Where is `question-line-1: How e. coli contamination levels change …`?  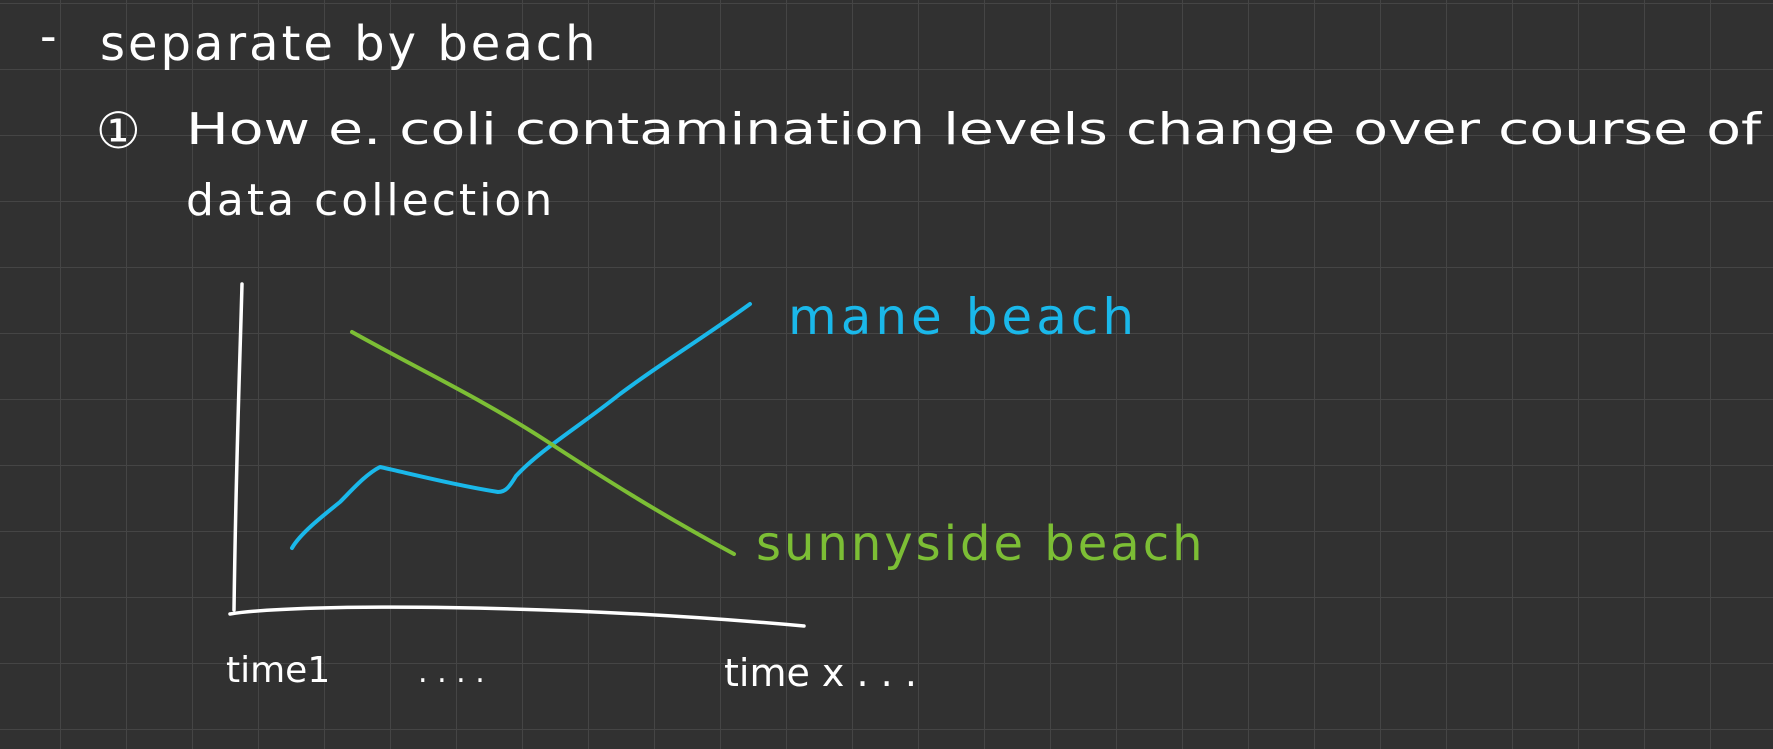
question-line-1: How e. coli contamination levels change … is located at coordinates (974, 129).